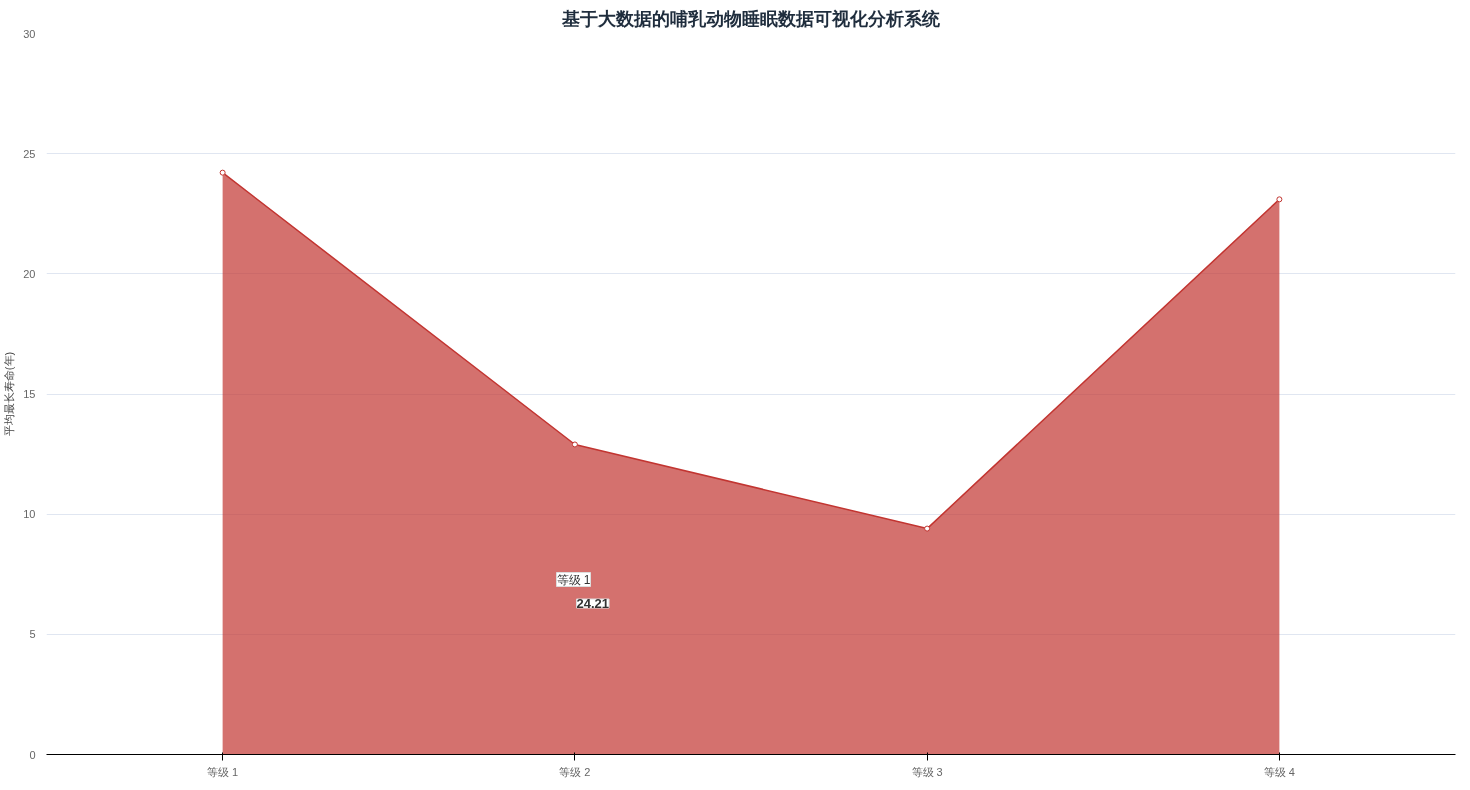 This screenshot has height=790, width=1470. Describe the element at coordinates (573, 579) in the screenshot. I see `annotation: 等级 1` at that location.